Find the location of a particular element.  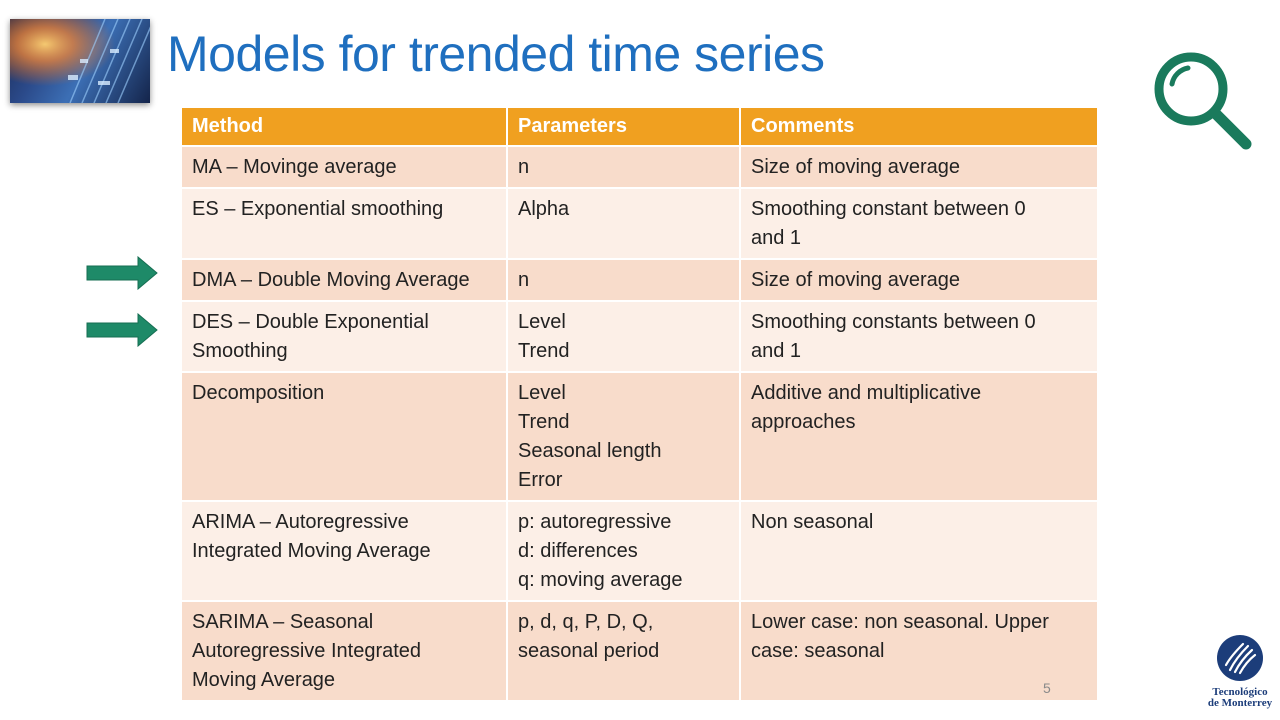

header-thumbnail-image is located at coordinates (80, 61).